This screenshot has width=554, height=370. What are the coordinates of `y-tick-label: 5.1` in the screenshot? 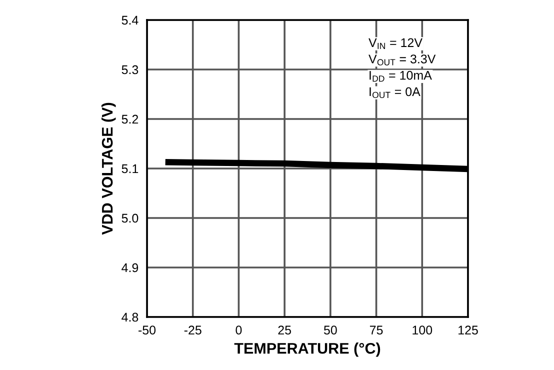 It's located at (130, 169).